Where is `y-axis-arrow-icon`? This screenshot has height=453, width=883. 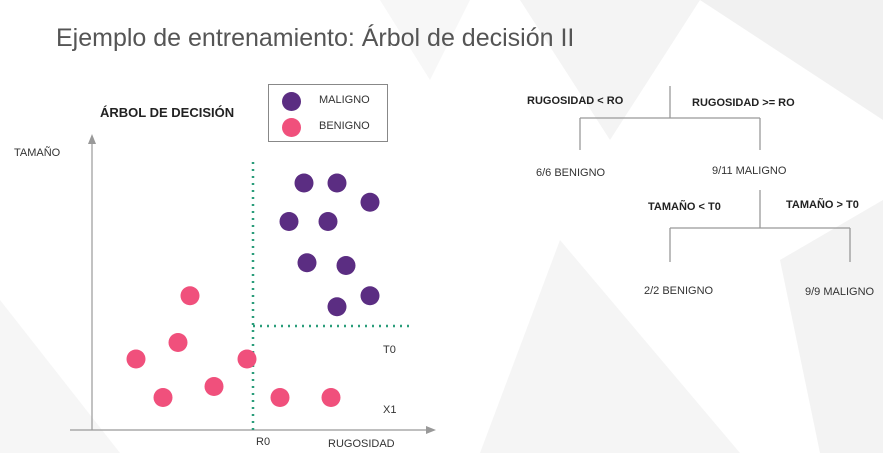 y-axis-arrow-icon is located at coordinates (92, 139).